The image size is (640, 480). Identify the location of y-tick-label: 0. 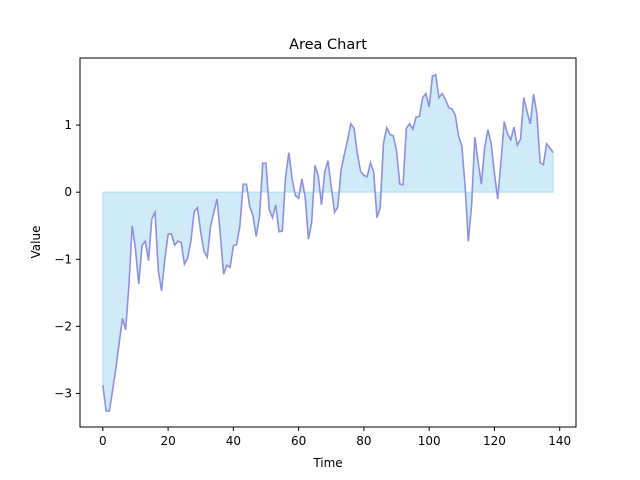
(68, 192).